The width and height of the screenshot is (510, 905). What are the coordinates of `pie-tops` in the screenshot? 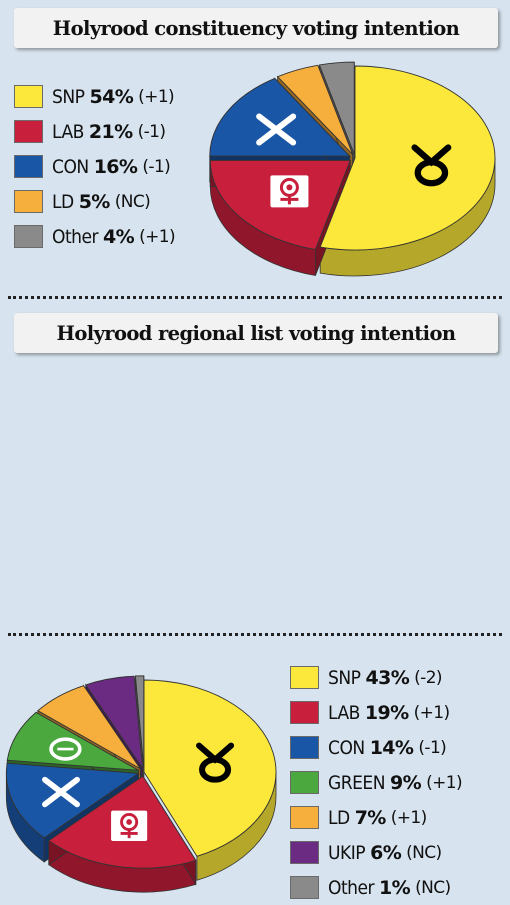 It's located at (352, 156).